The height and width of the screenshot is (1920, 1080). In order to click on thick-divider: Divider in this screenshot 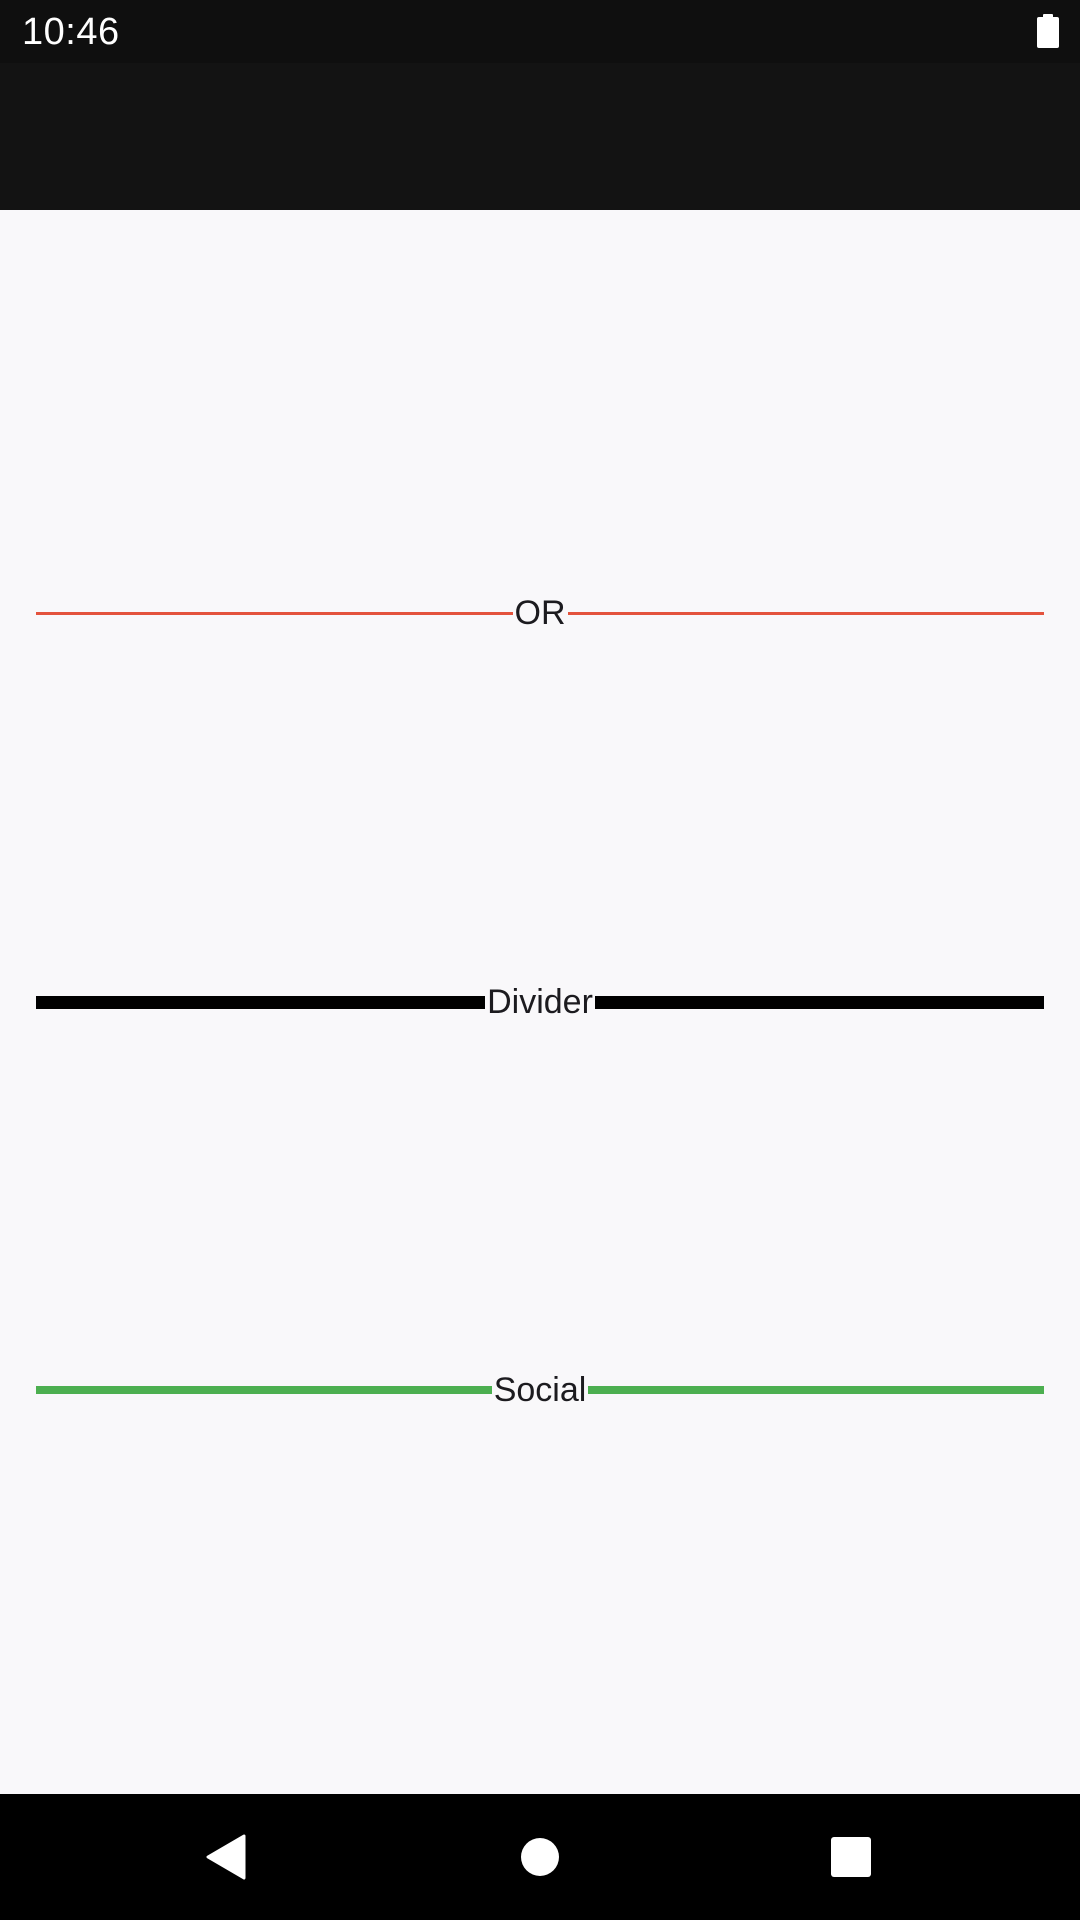, I will do `click(540, 1002)`.